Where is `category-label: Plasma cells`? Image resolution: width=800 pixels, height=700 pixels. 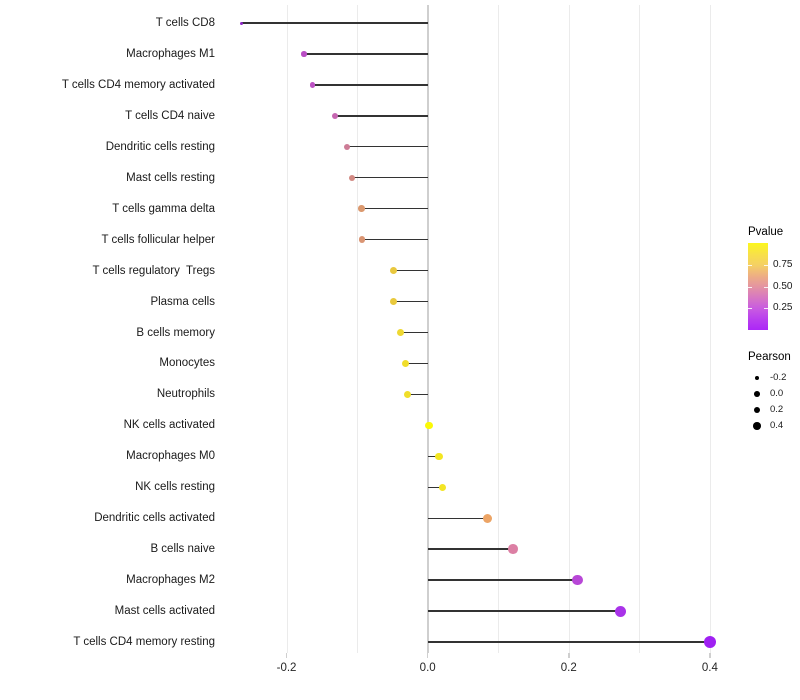 category-label: Plasma cells is located at coordinates (182, 301).